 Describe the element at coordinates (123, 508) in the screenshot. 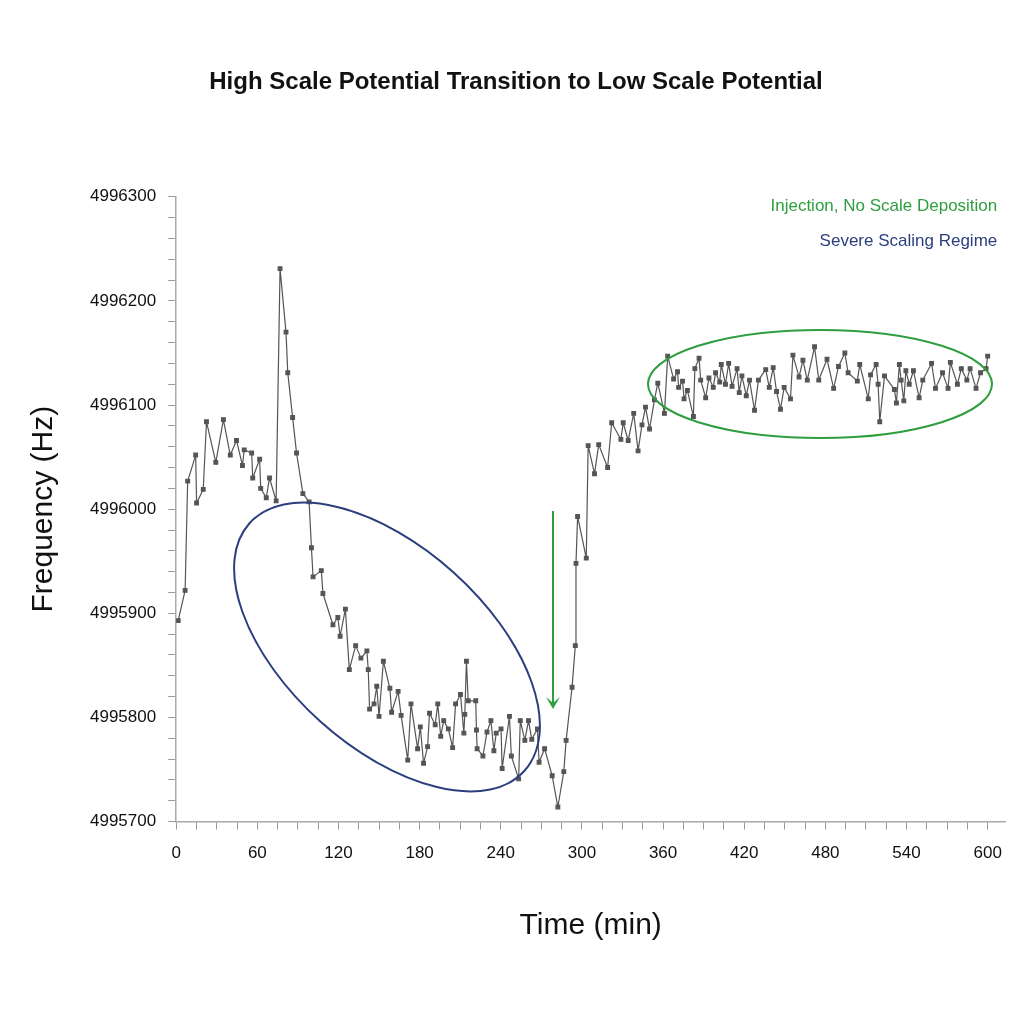

I see `y-tick-label: 4996000` at that location.